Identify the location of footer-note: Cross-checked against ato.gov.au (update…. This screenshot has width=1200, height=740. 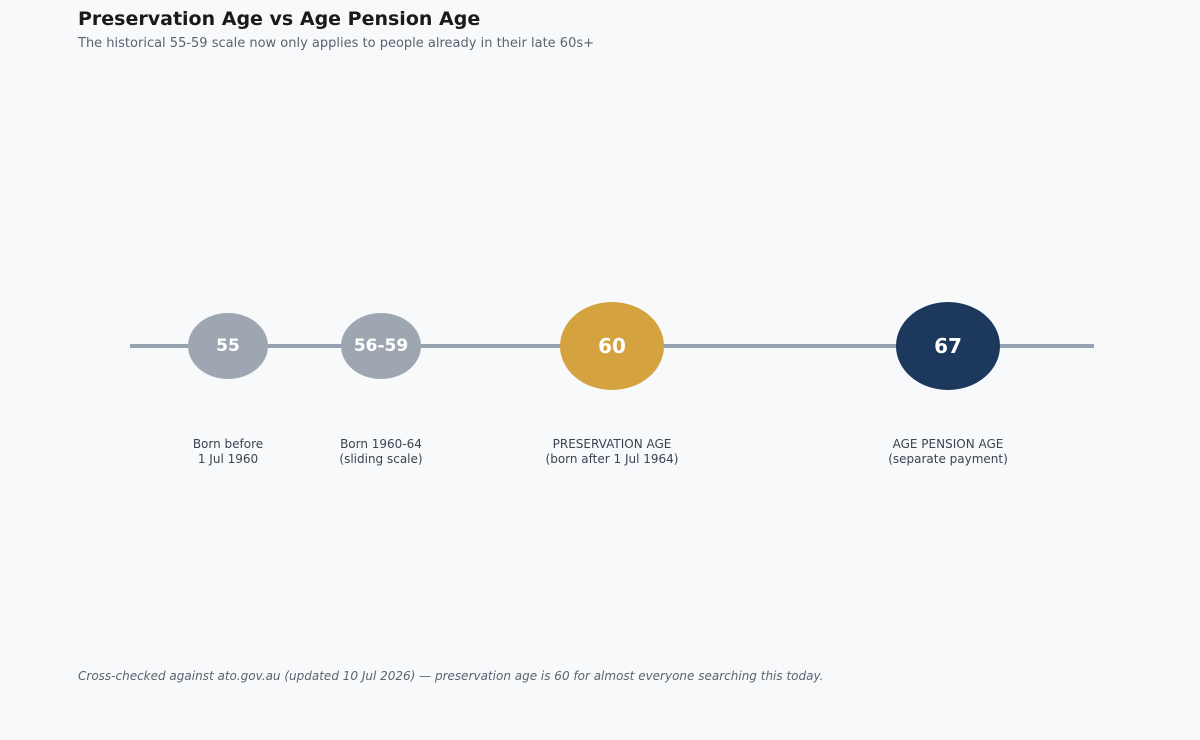
(451, 676).